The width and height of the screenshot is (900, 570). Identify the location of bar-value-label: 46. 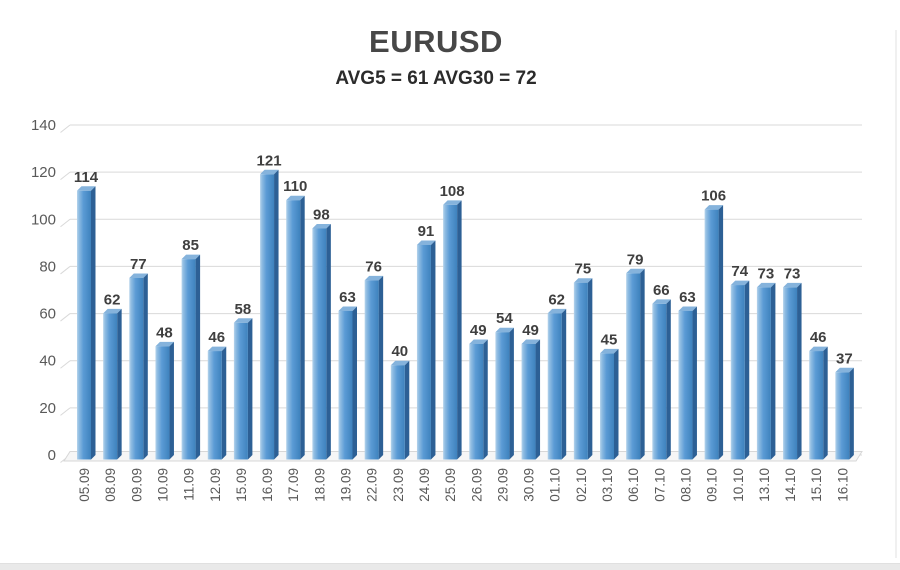
(216, 337).